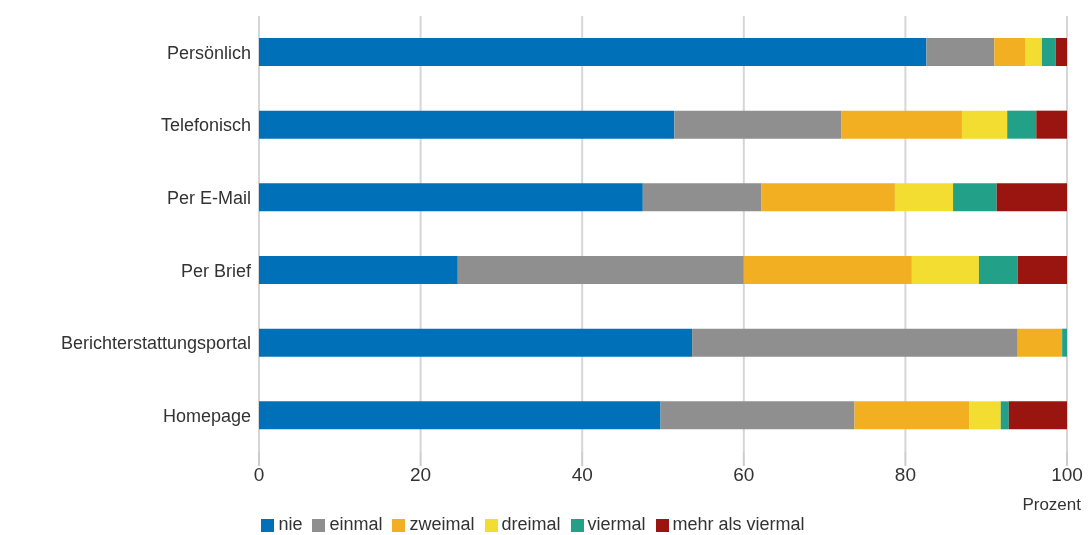 The height and width of the screenshot is (535, 1091). Describe the element at coordinates (1052, 504) in the screenshot. I see `x-axis-title: Prozent` at that location.